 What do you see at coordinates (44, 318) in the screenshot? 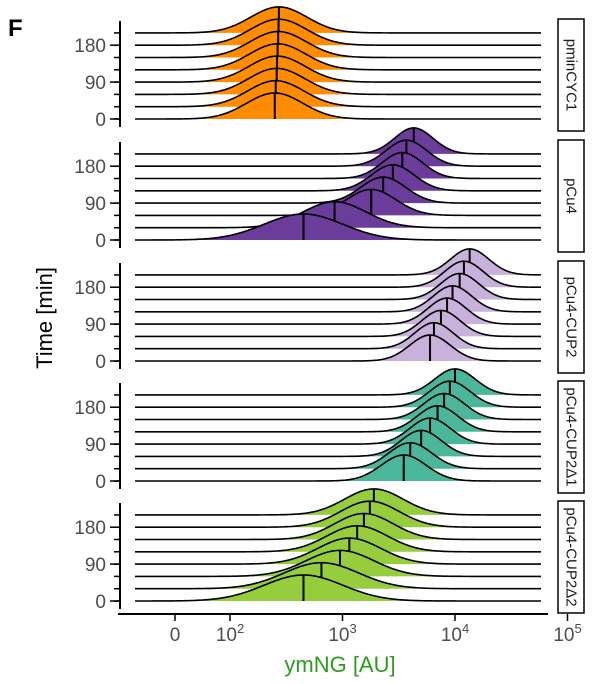
I see `y-axis-title: Time [min]` at bounding box center [44, 318].